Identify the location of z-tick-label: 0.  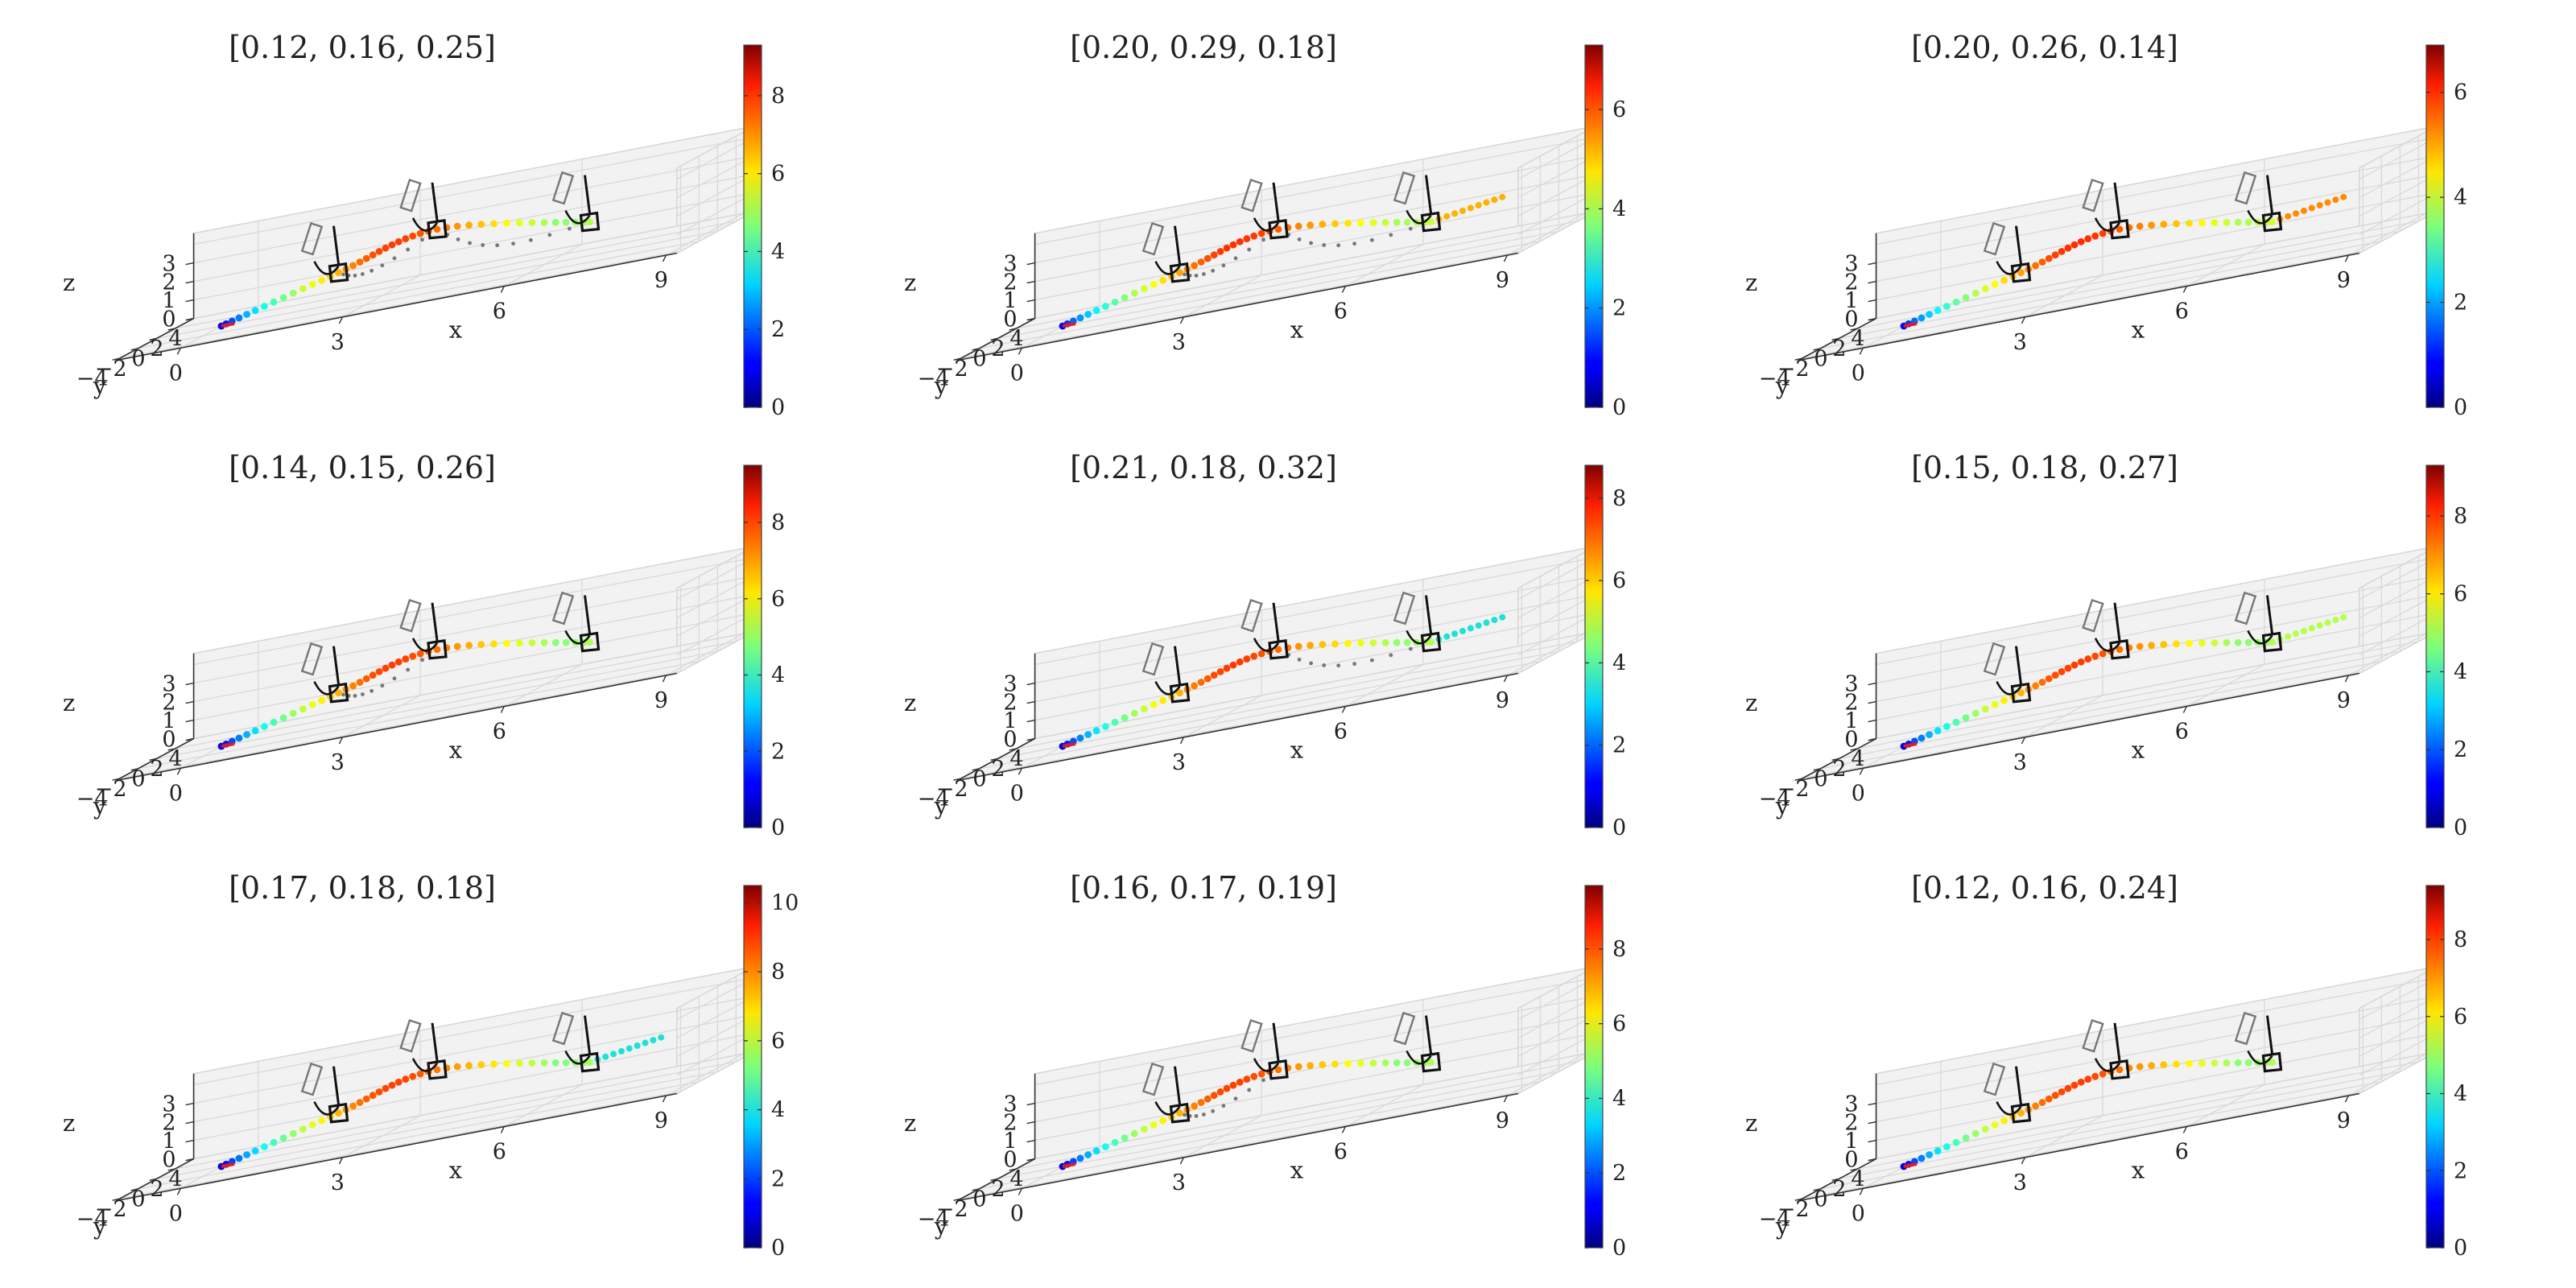
(1851, 1160).